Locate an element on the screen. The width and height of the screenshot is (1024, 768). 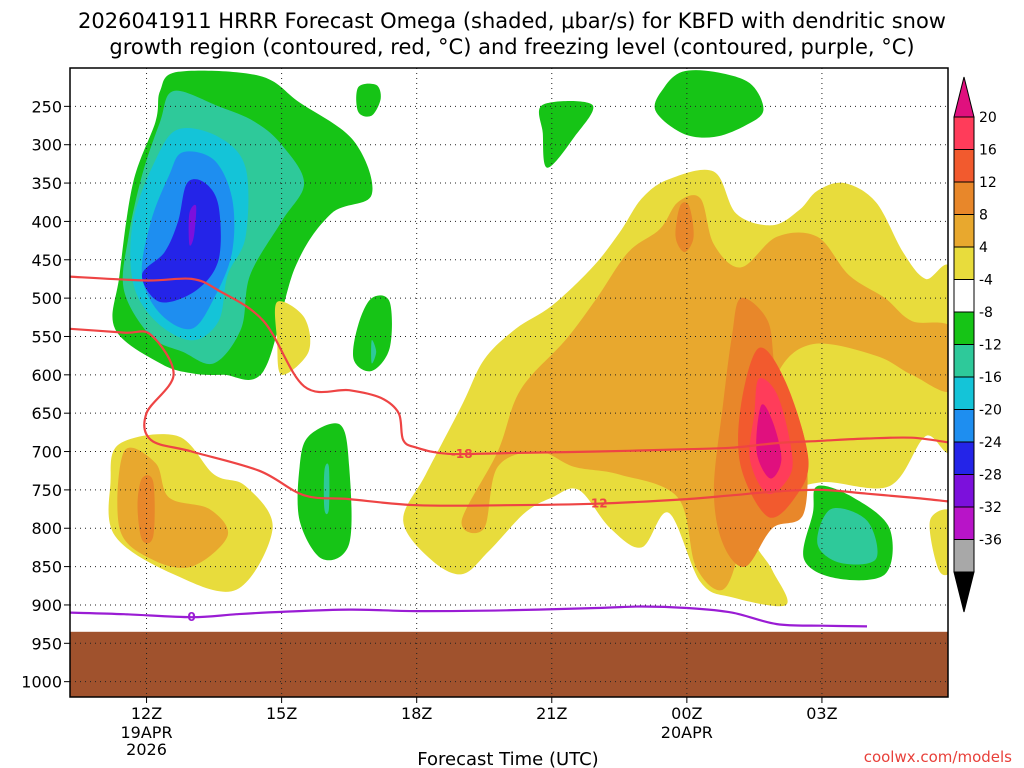
colorbar-tick-label: -36 is located at coordinates (990, 541).